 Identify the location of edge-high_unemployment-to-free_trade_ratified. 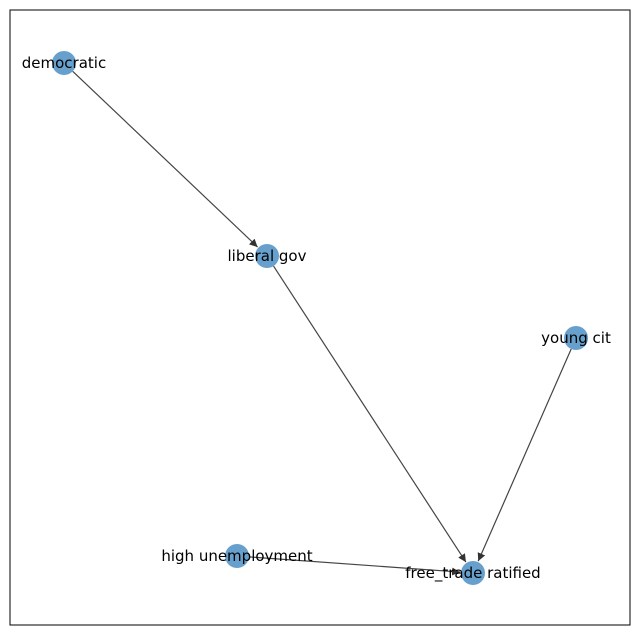
(354, 566).